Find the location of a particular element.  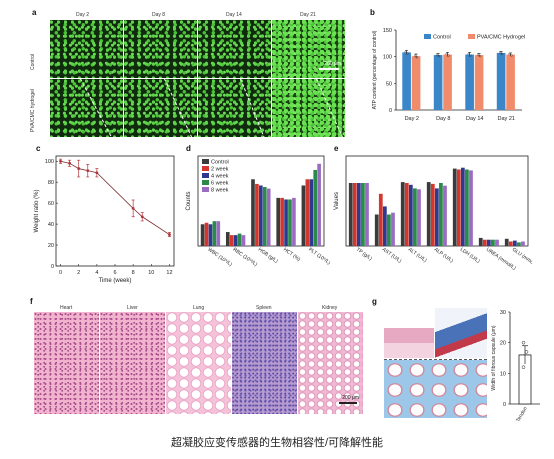

x-tick-label: WBC (10⁹/L) is located at coordinates (219, 257).